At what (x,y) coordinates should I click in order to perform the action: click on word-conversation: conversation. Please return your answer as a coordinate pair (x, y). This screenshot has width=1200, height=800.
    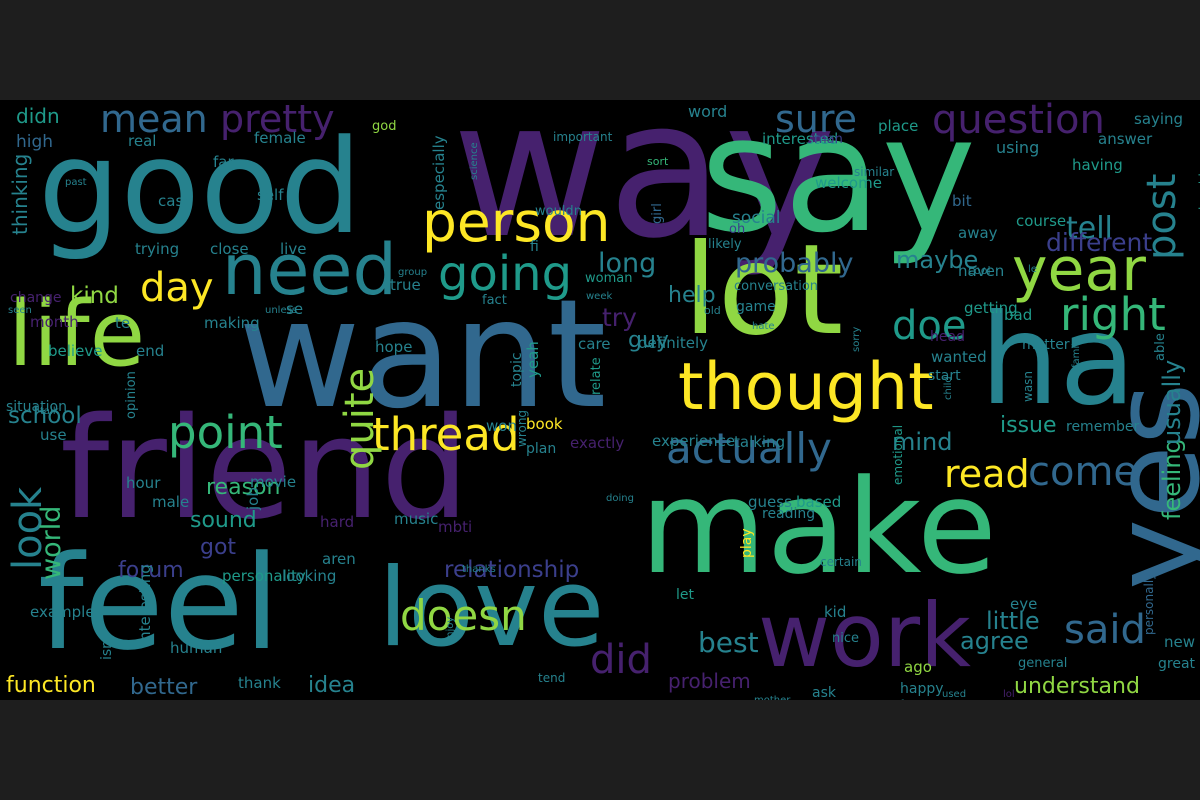
    Looking at the image, I should click on (776, 286).